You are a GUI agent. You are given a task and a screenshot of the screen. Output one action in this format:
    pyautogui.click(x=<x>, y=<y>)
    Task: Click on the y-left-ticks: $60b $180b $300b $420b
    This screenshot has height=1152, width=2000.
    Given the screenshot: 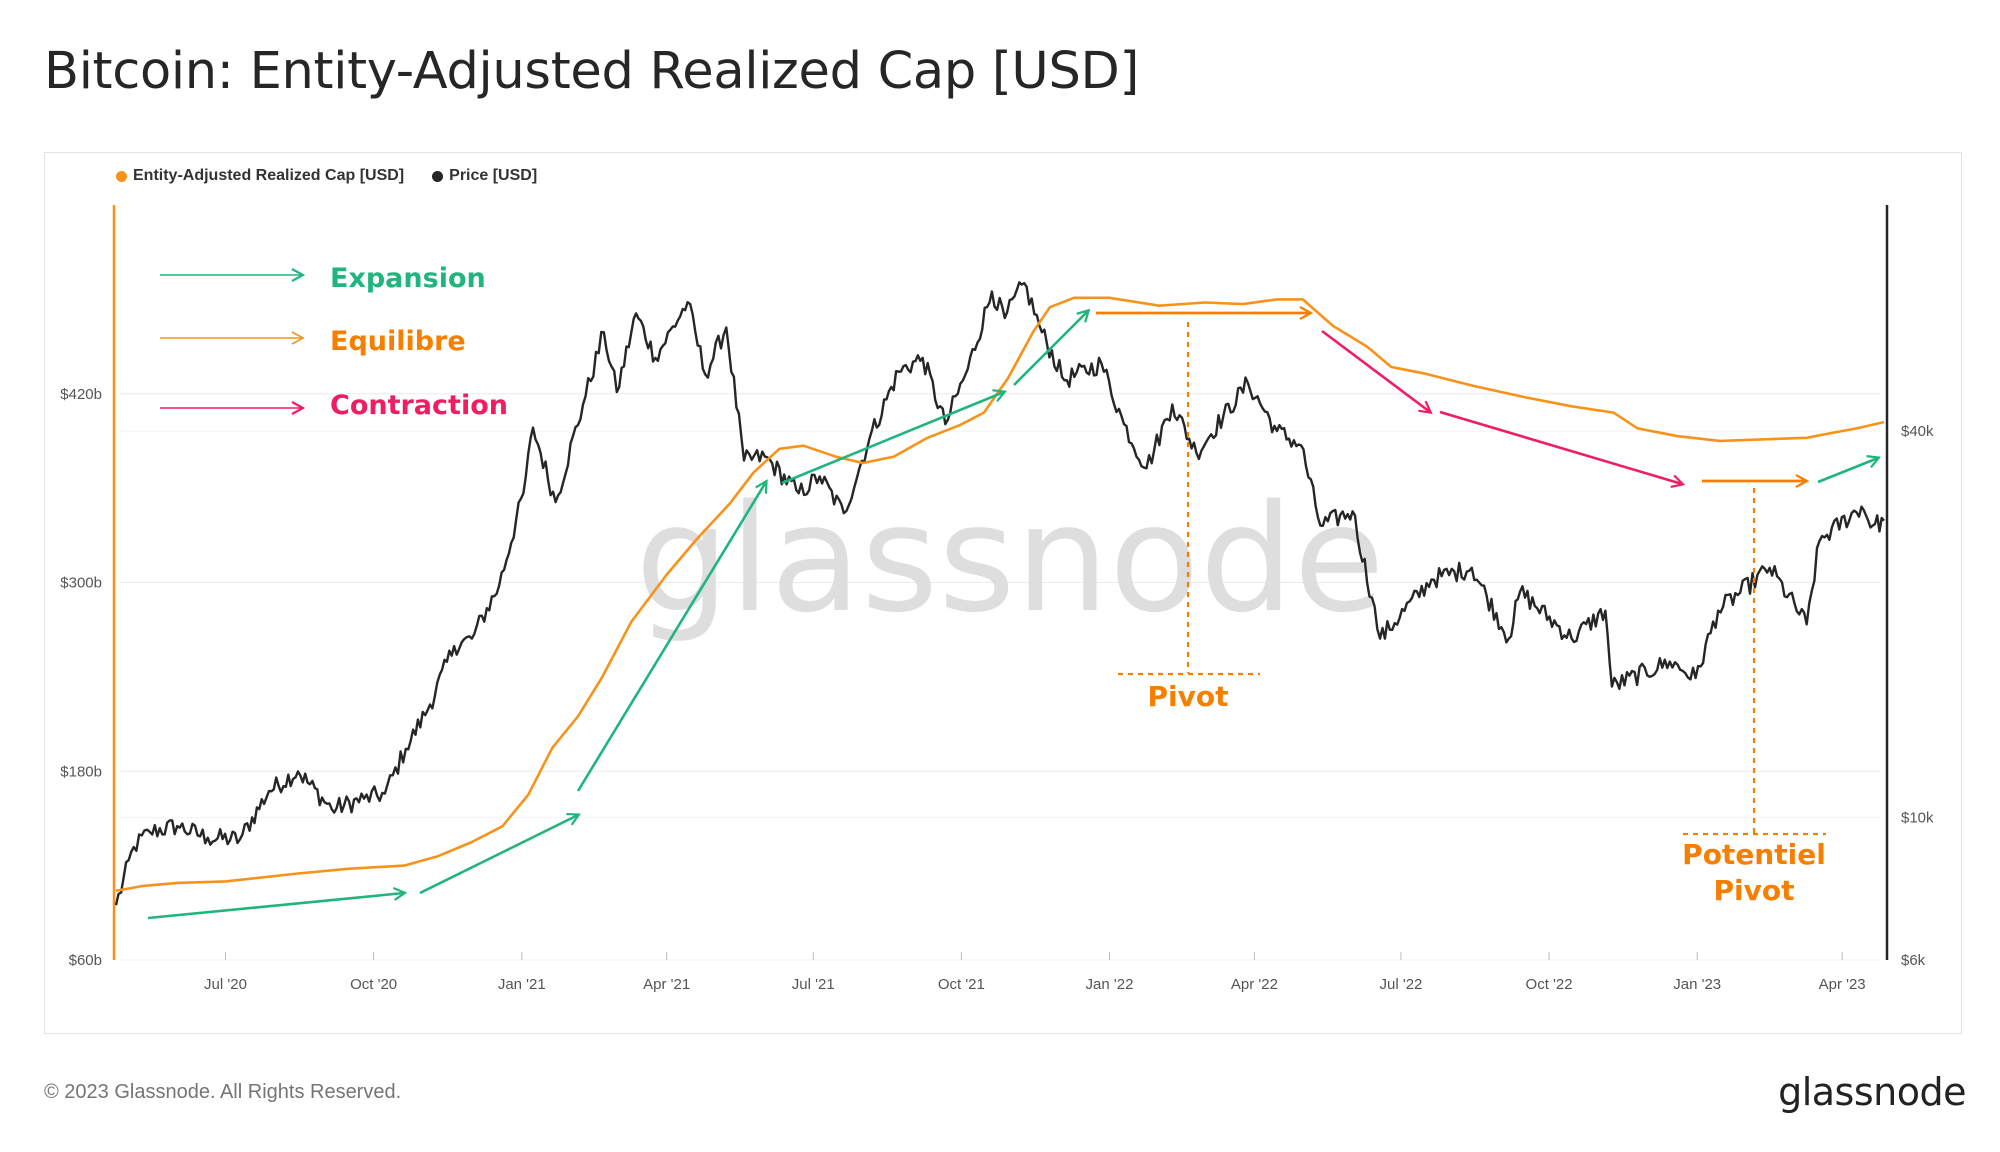 What is the action you would take?
    pyautogui.click(x=81, y=677)
    